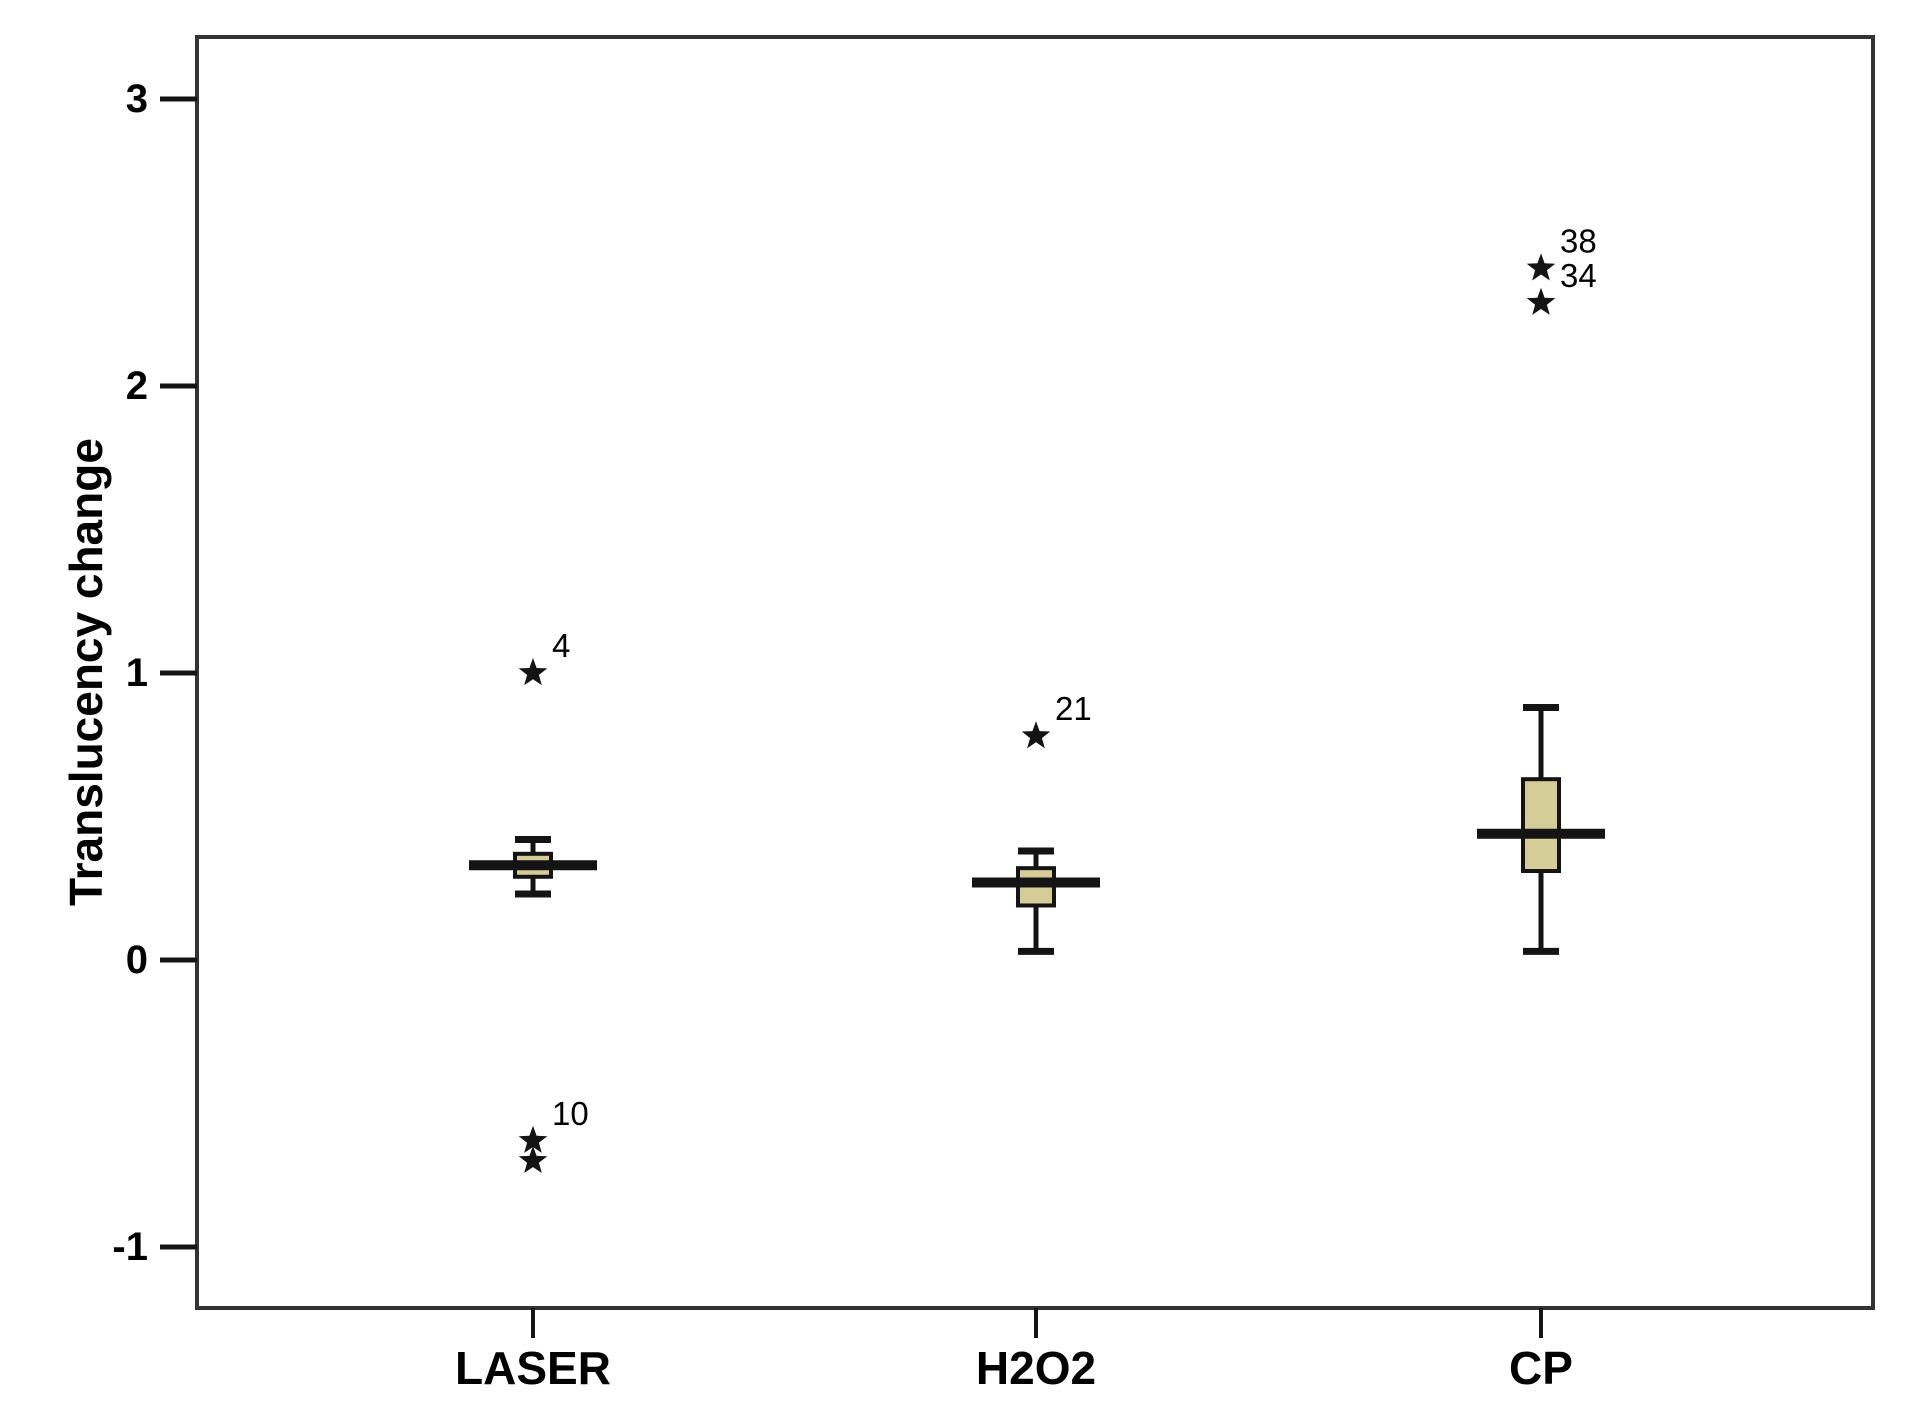 The image size is (1913, 1406). Describe the element at coordinates (1073, 708) in the screenshot. I see `outlier-label-h2o2-0: 21` at that location.